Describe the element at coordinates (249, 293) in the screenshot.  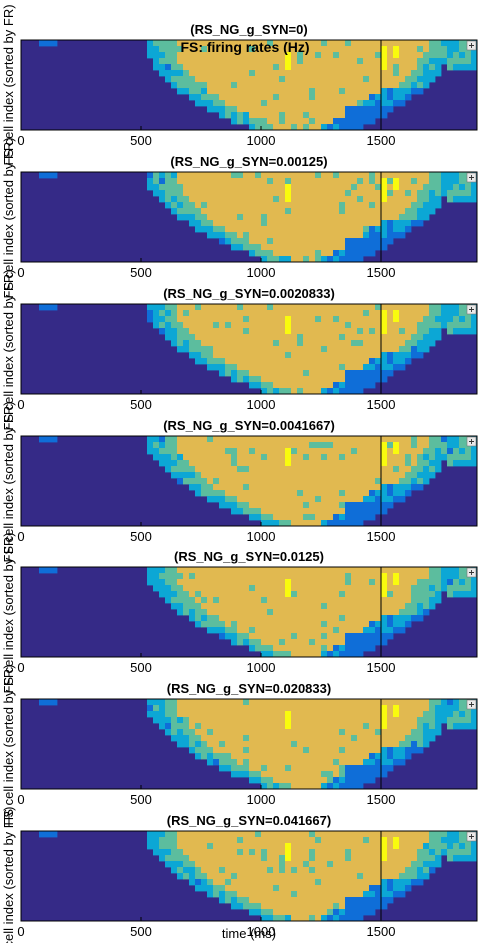
I see `panel-title: (RS_NG_g_SYN=0.0020833)` at that location.